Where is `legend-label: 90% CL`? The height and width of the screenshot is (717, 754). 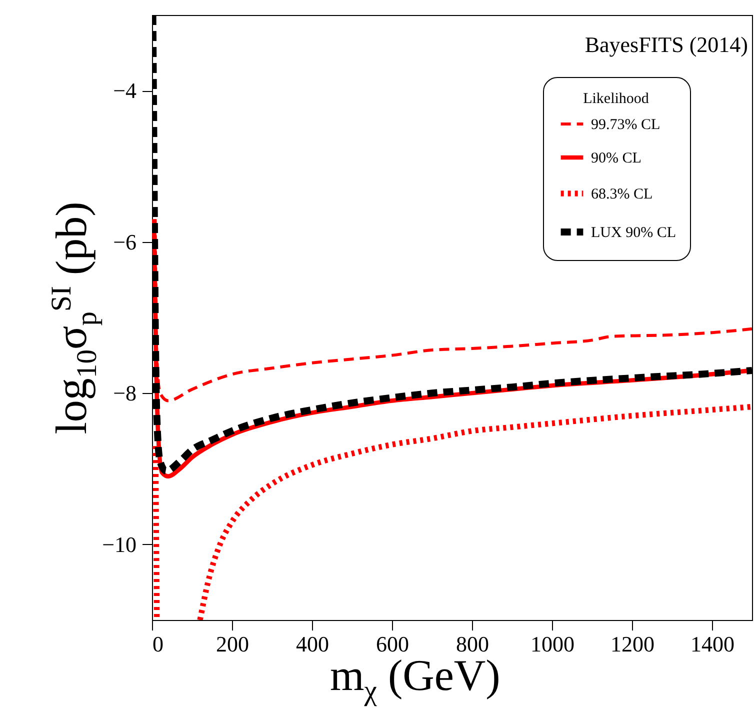 legend-label: 90% CL is located at coordinates (616, 158).